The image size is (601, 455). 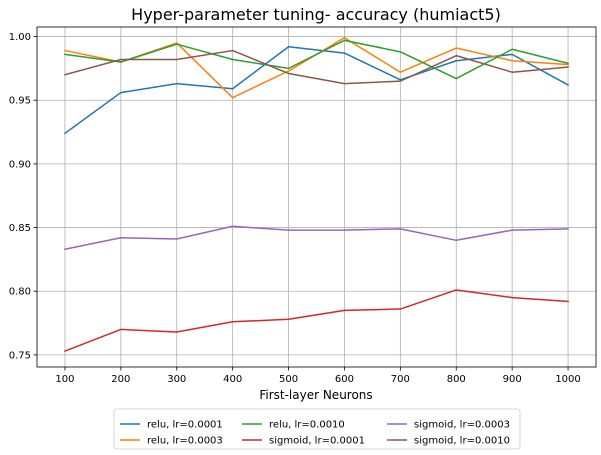 What do you see at coordinates (185, 425) in the screenshot?
I see `legend-label-1: relu, lr=0.0001` at bounding box center [185, 425].